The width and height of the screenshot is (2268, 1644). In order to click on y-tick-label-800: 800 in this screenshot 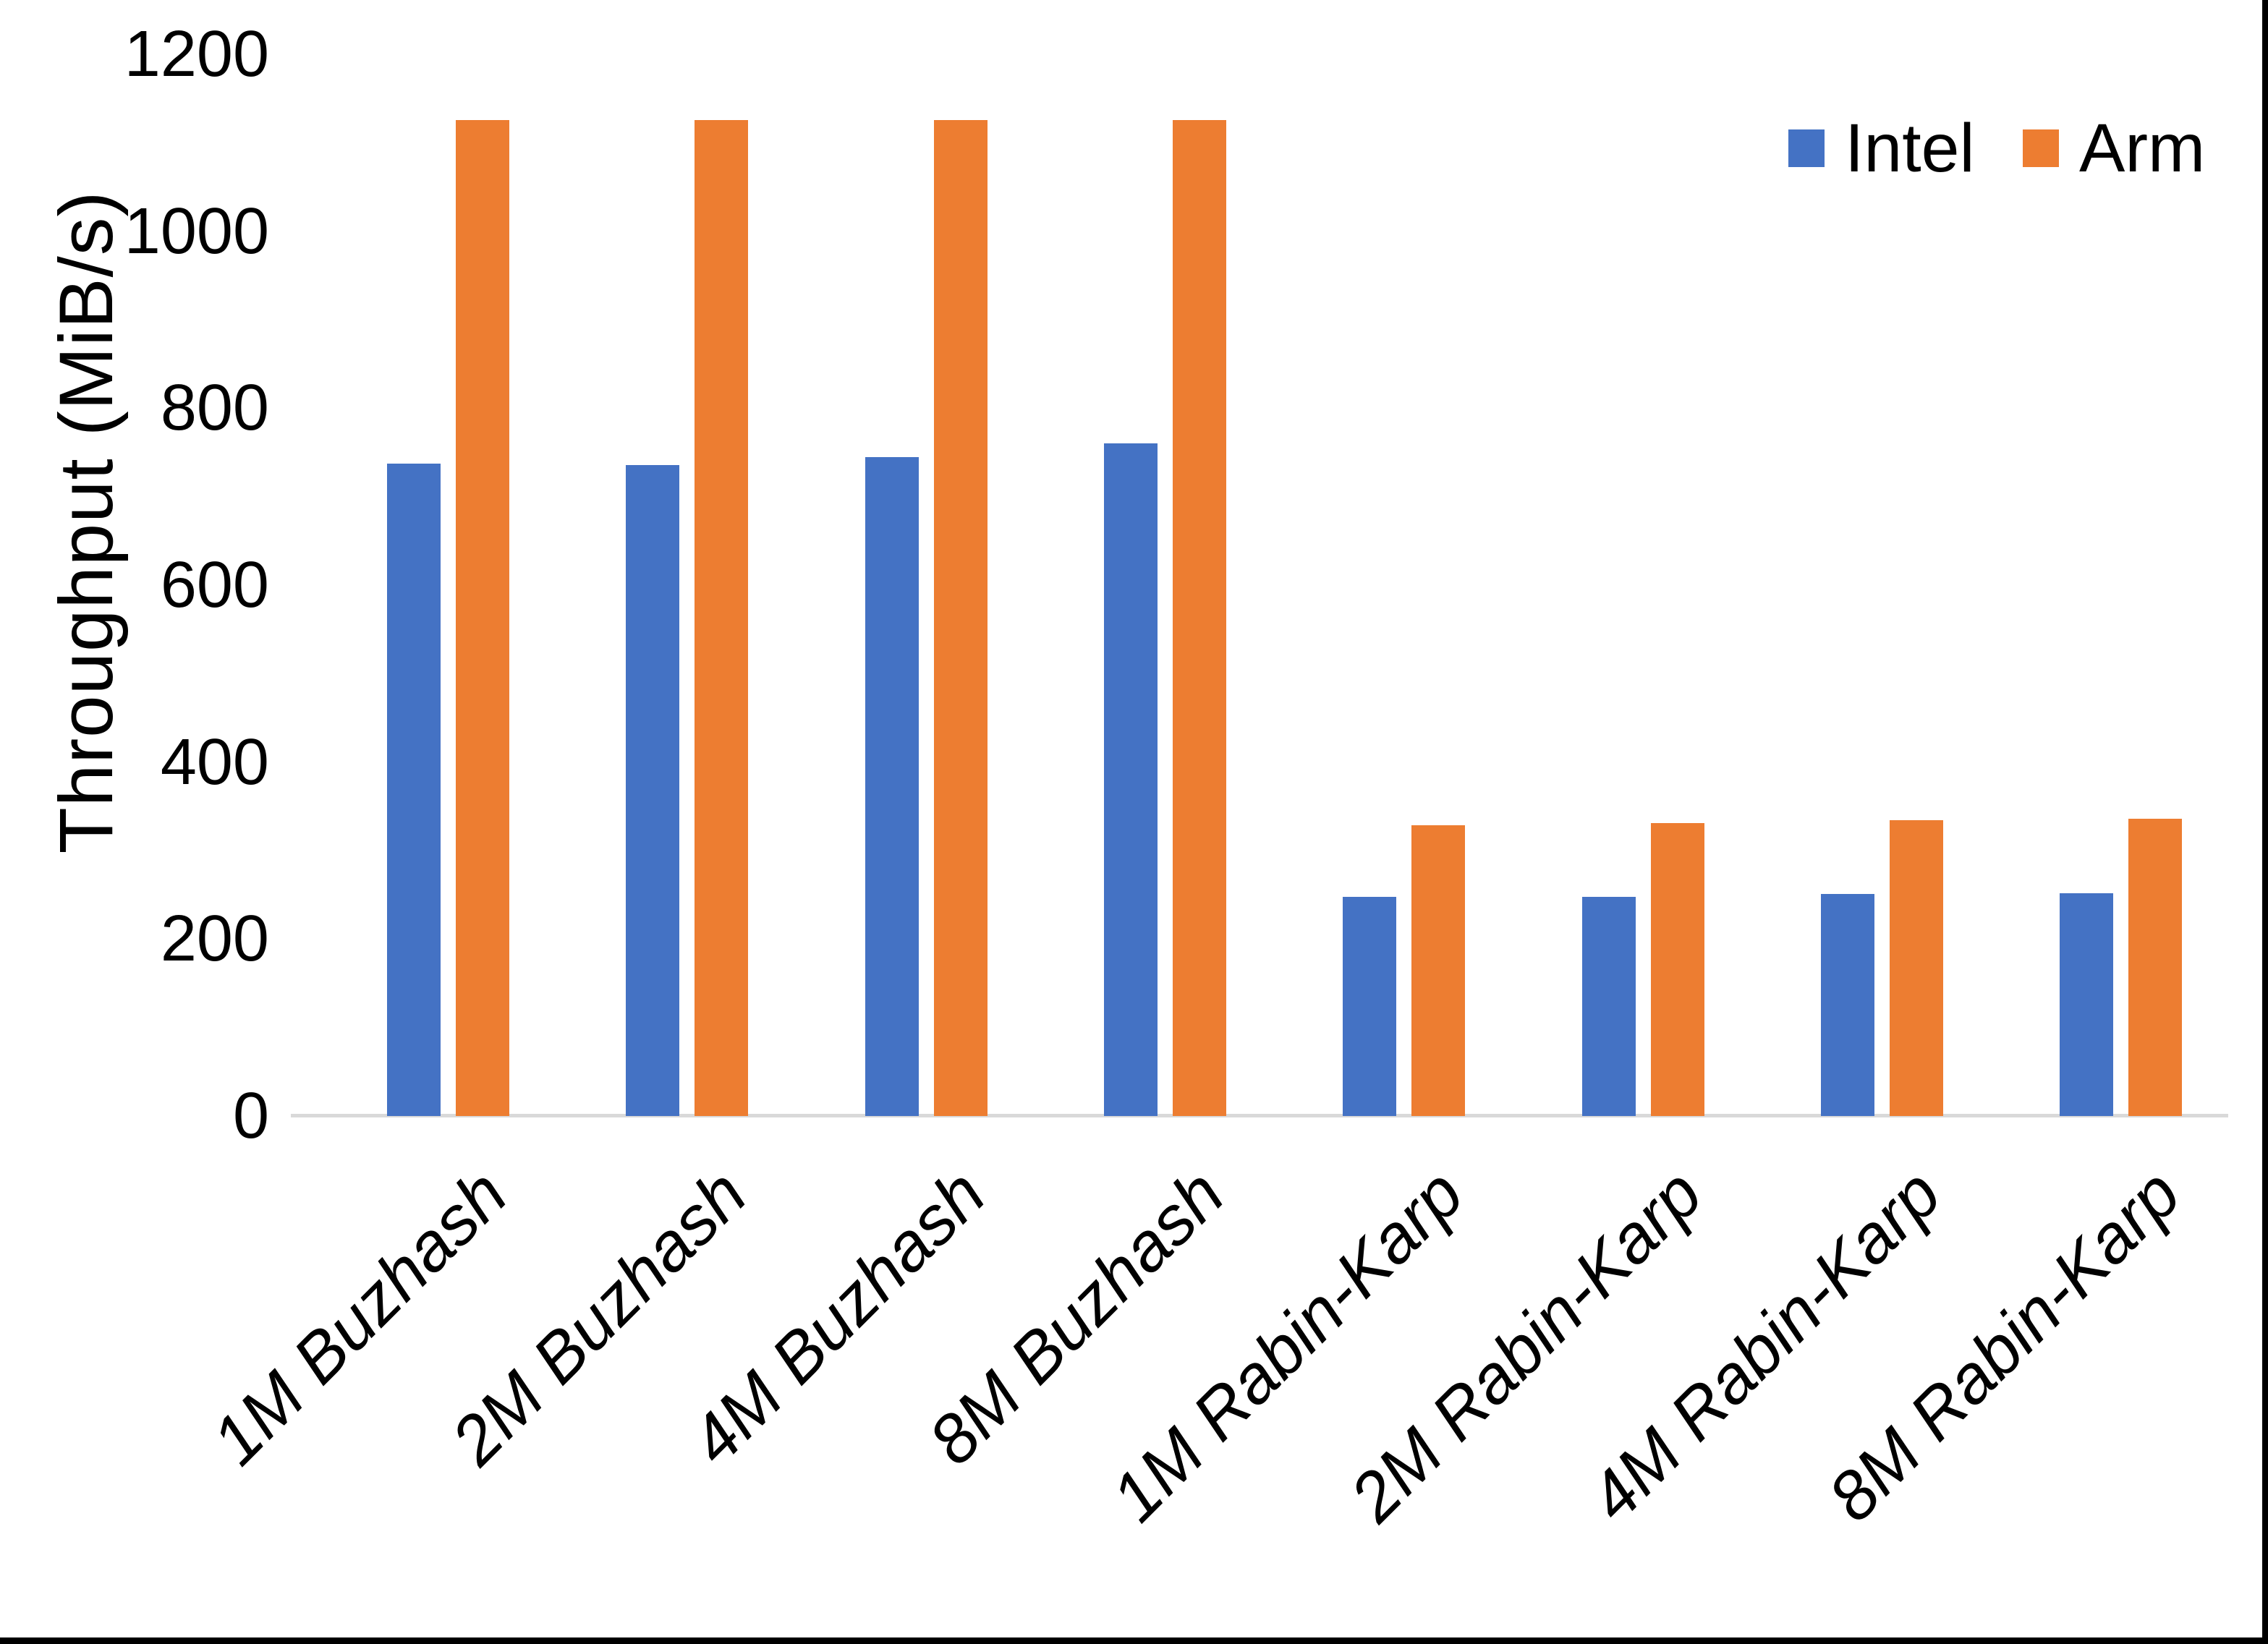, I will do `click(215, 408)`.